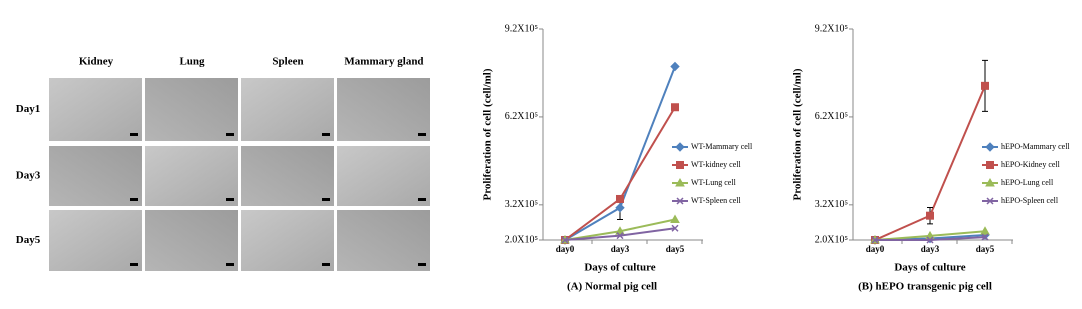 Image resolution: width=1082 pixels, height=309 pixels. I want to click on column-label: Spleen, so click(287, 62).